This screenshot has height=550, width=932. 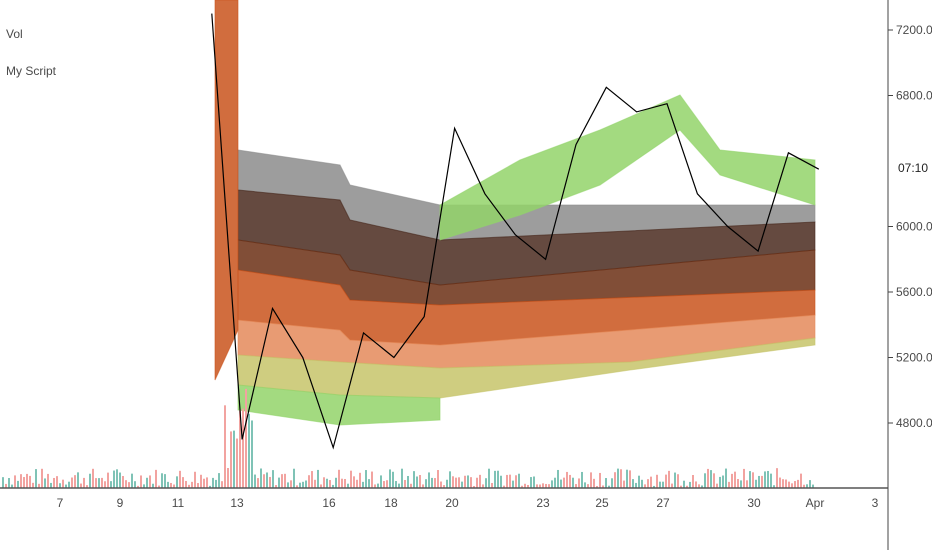 I want to click on price-tag-label: 07:10, so click(x=913, y=168).